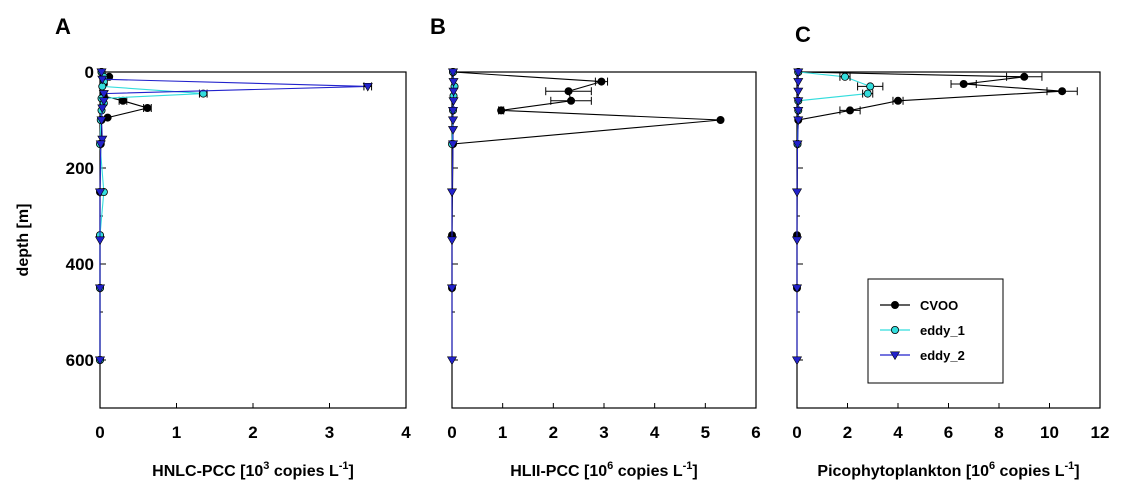  I want to click on y-tick-label: 200, so click(80, 168).